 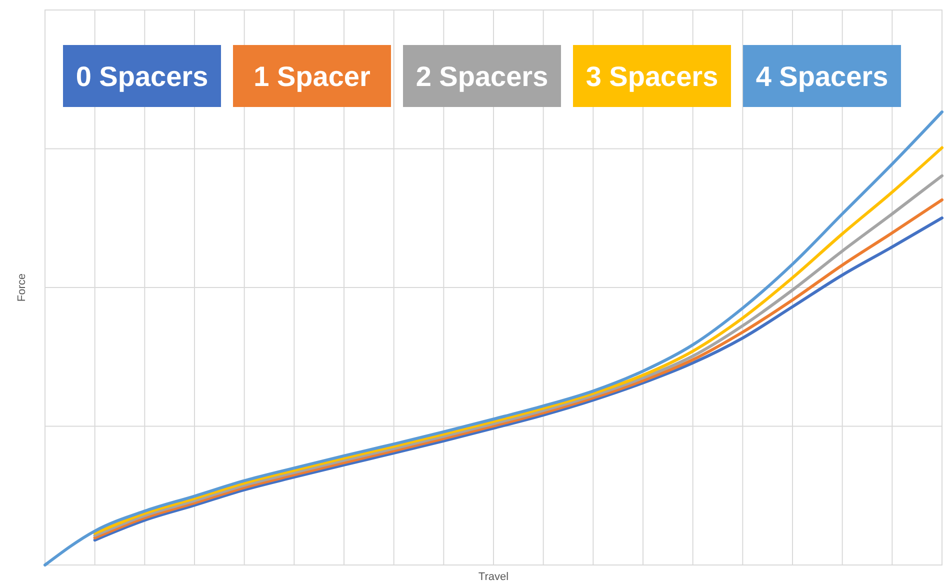 I want to click on text: 0 Spacers, so click(x=142, y=76).